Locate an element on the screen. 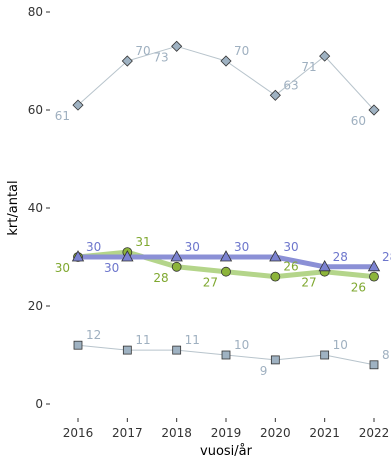 The image size is (391, 458). x-tick-label: 2020 is located at coordinates (275, 433).